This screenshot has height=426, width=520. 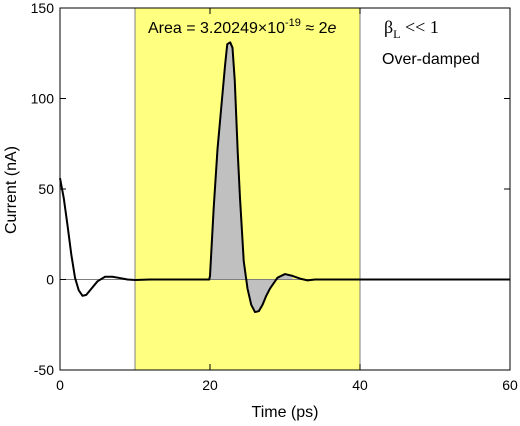 What do you see at coordinates (431, 59) in the screenshot?
I see `regime-annotation: Over-damped` at bounding box center [431, 59].